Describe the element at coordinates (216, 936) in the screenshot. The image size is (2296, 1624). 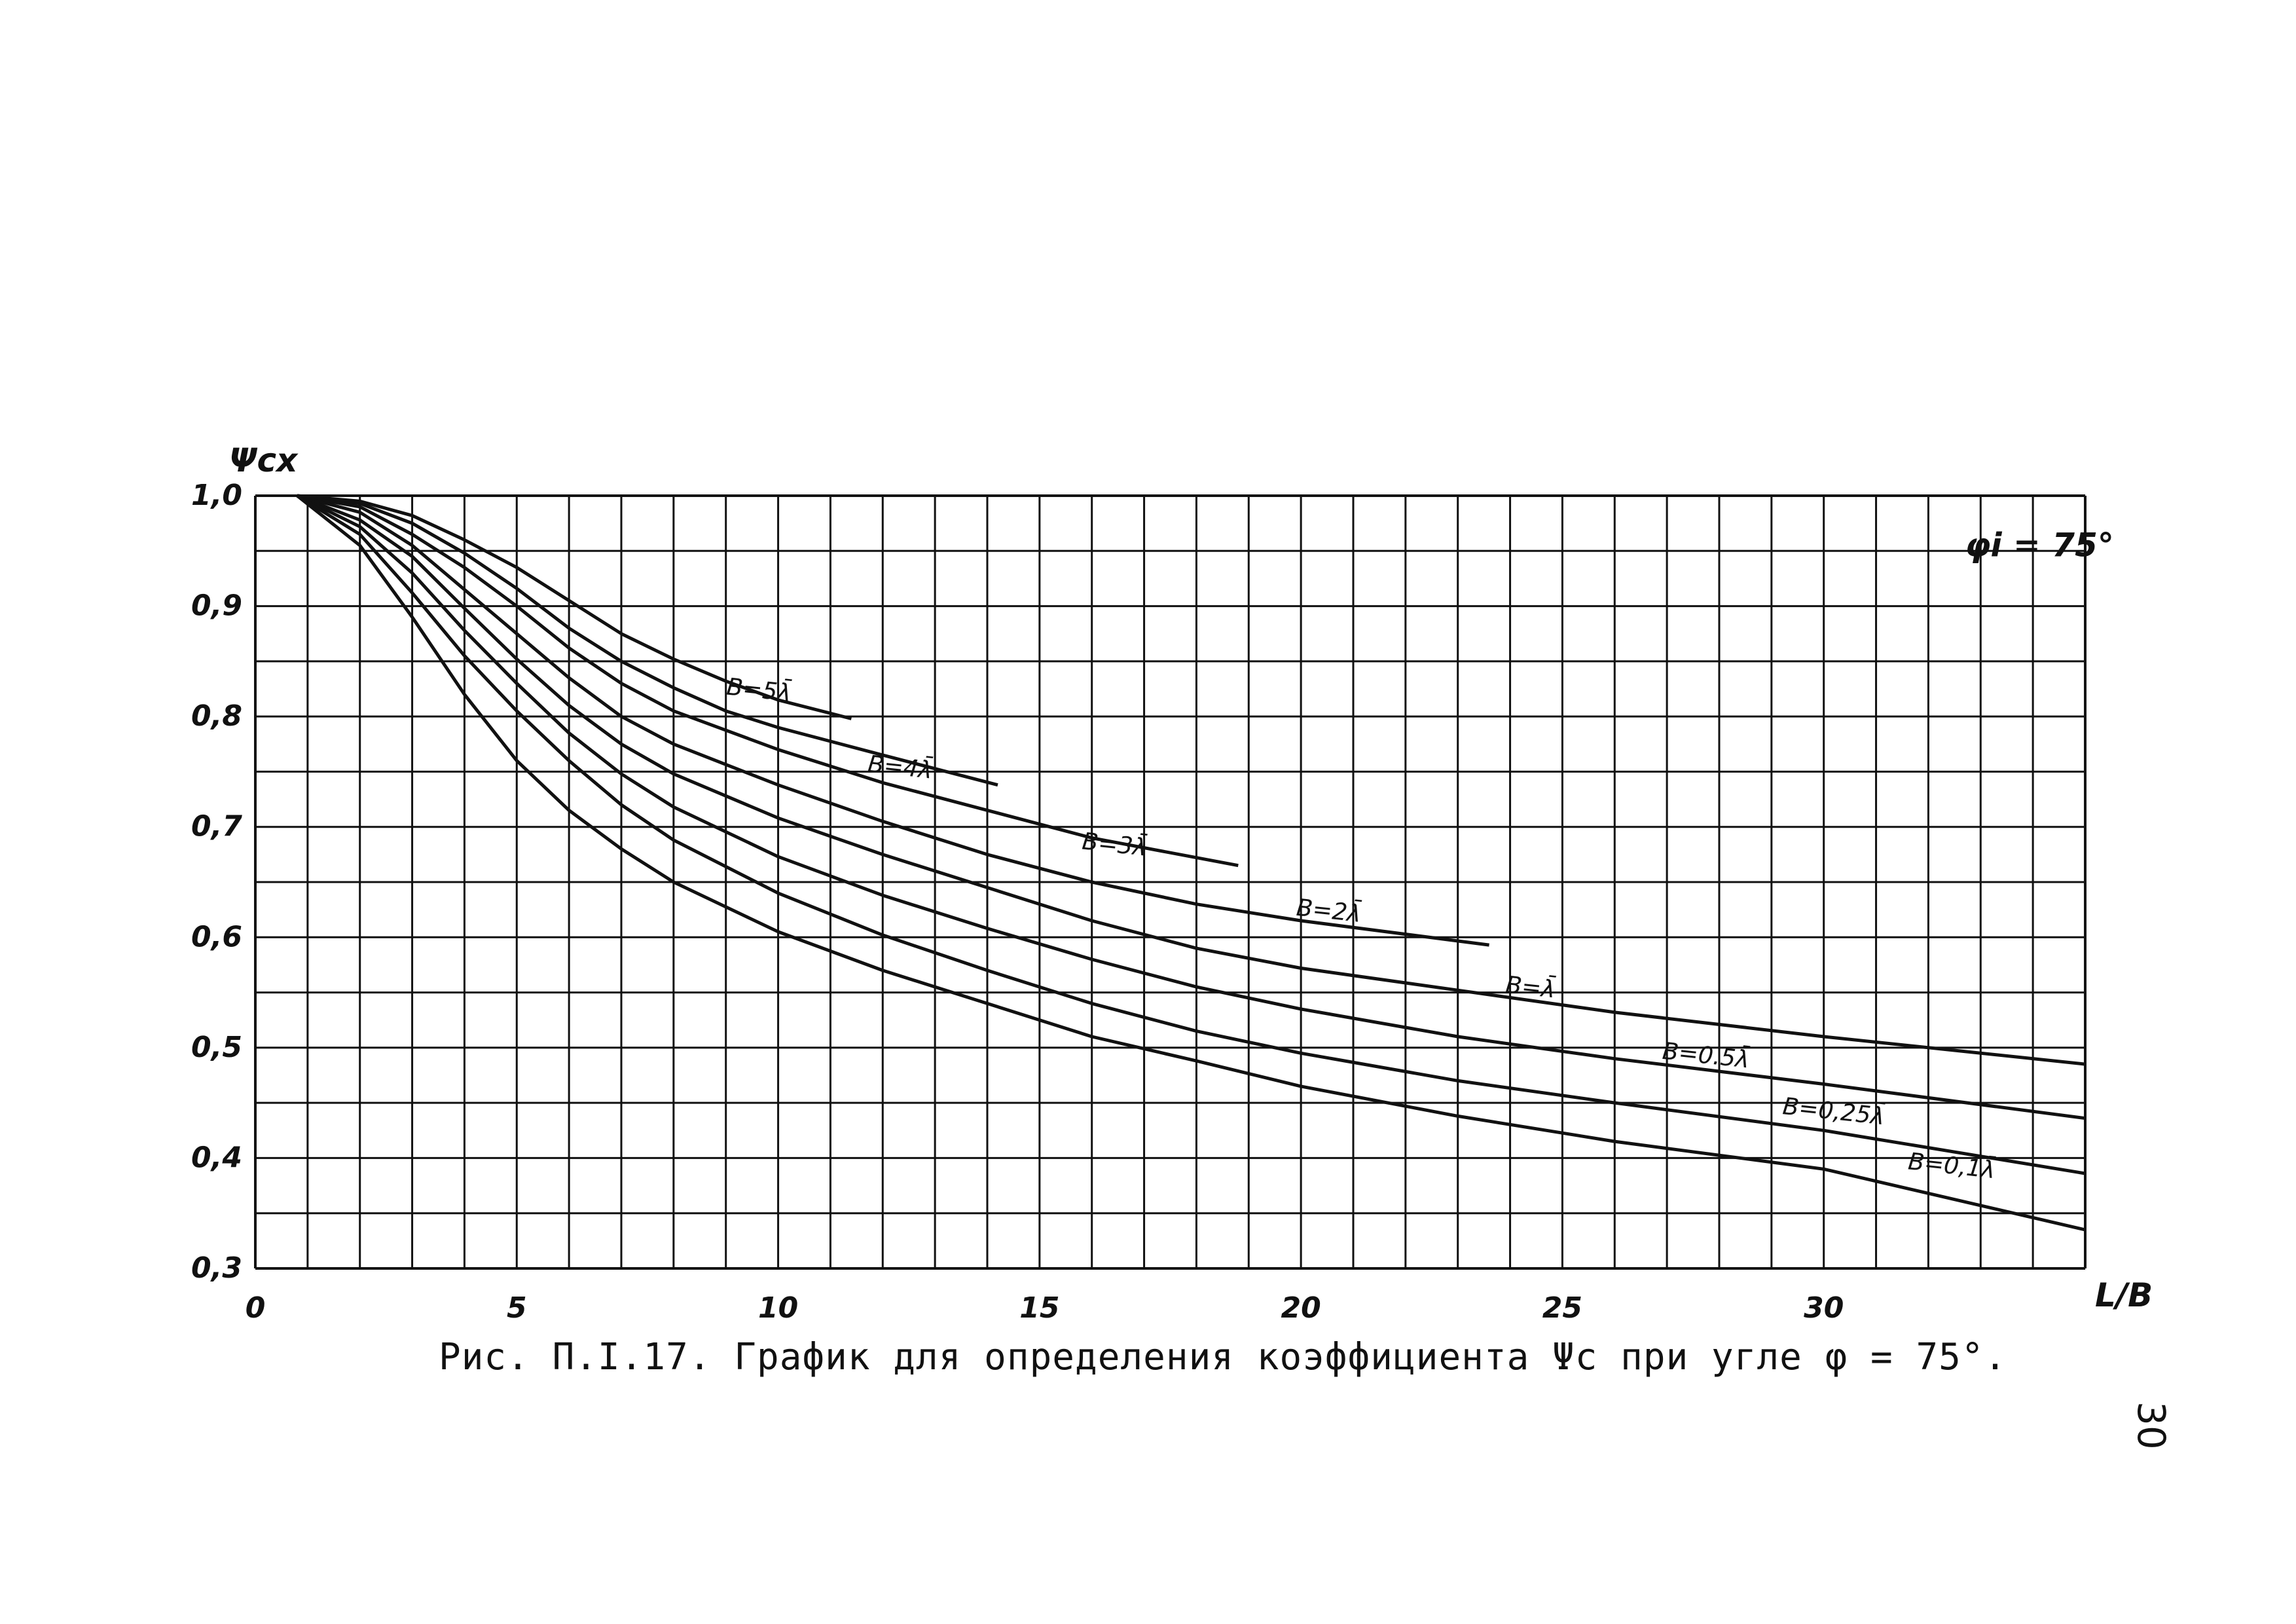
I see `y-tick-label: 0,6` at that location.